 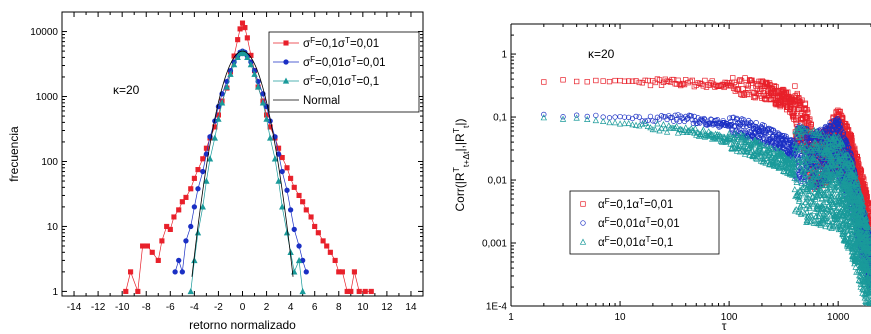 I want to click on y-tick-label: 0,001, so click(x=494, y=244).